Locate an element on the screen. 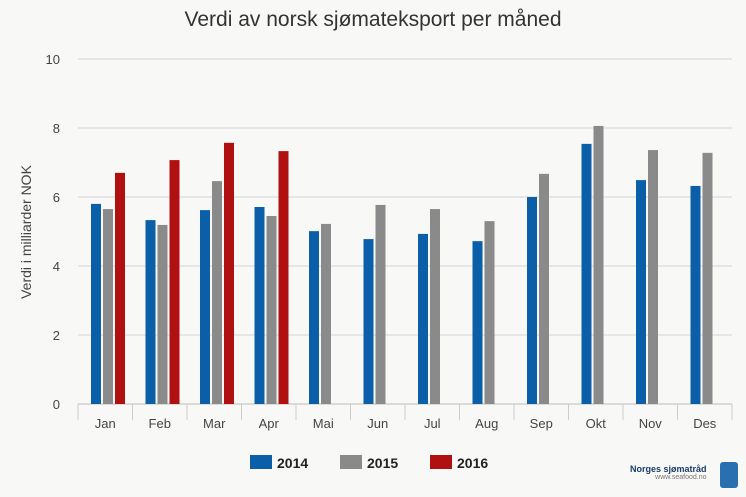  bar-2014-Jun is located at coordinates (368, 321).